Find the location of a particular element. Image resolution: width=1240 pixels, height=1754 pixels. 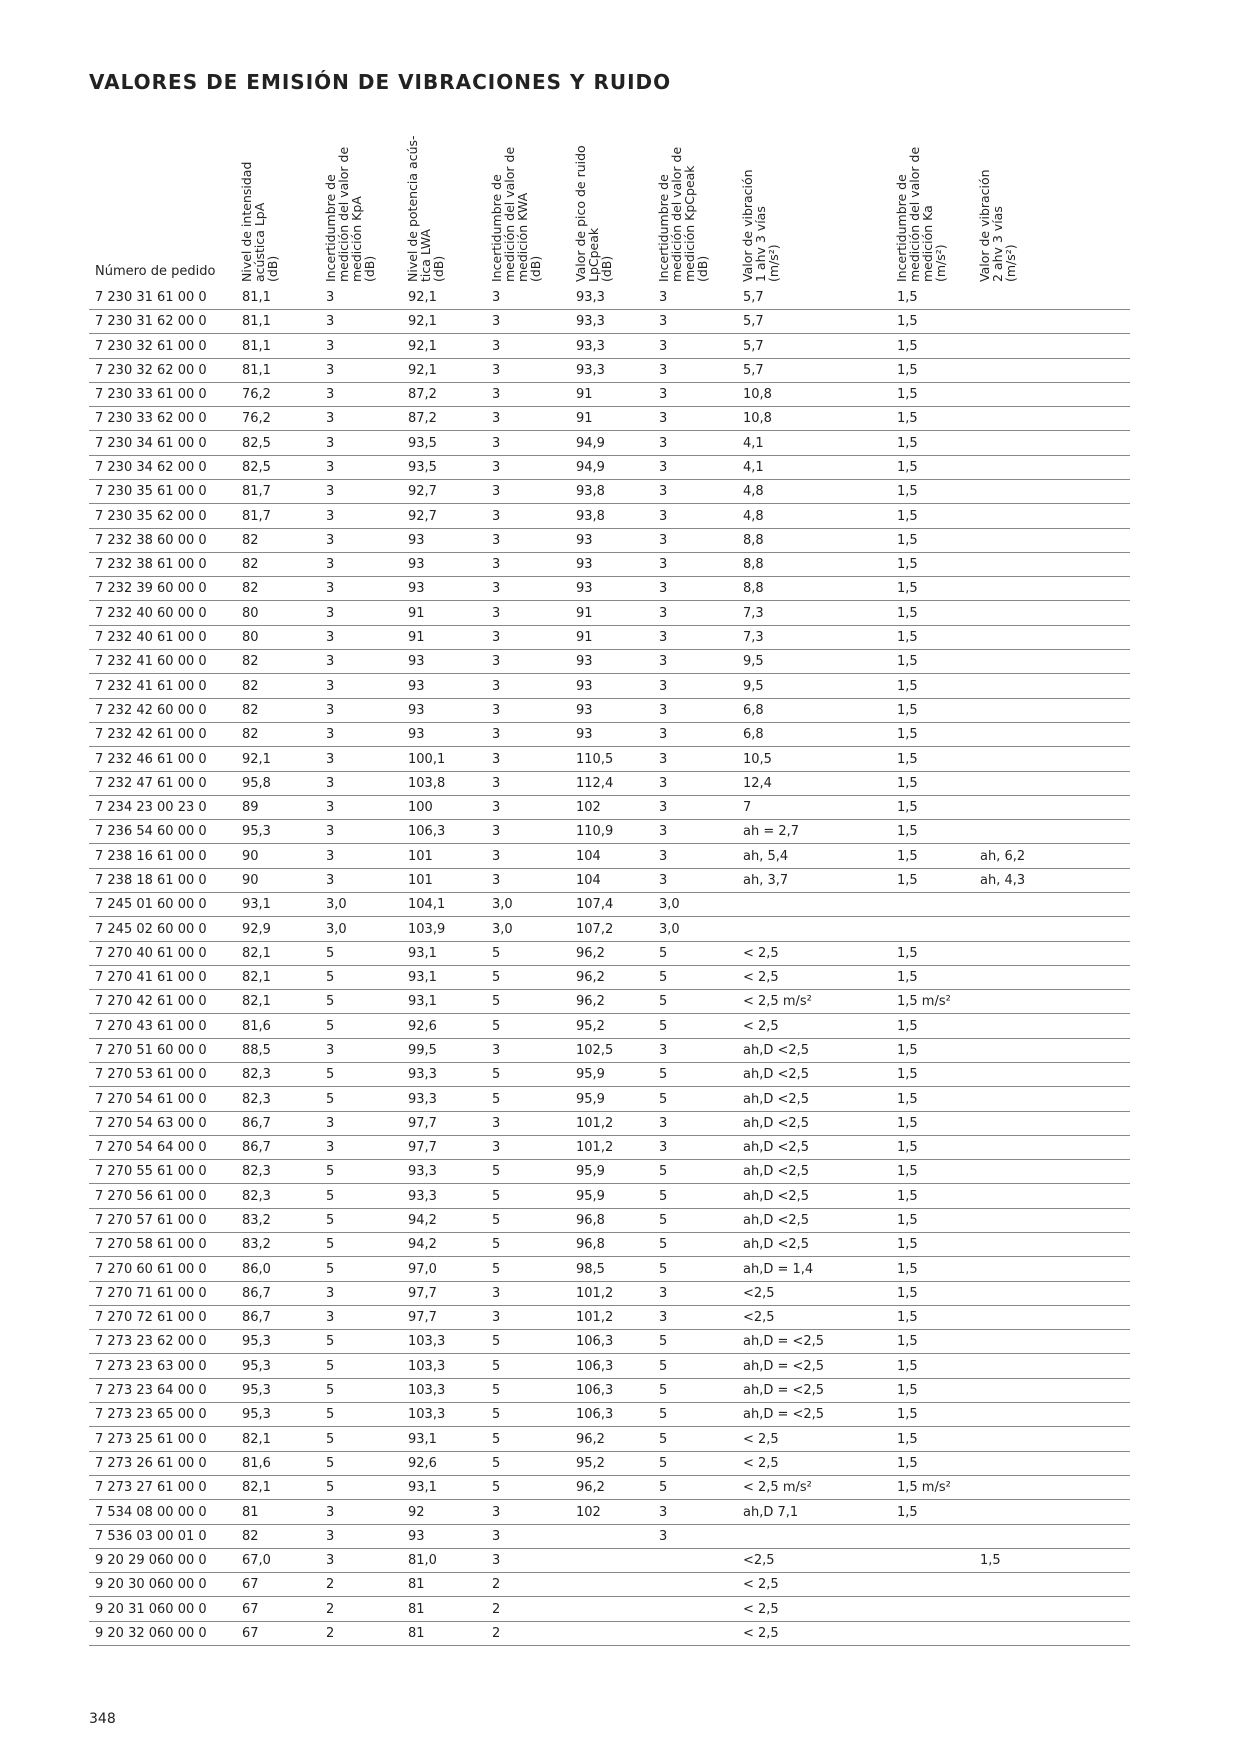

cell: 107,2 is located at coordinates (595, 929).